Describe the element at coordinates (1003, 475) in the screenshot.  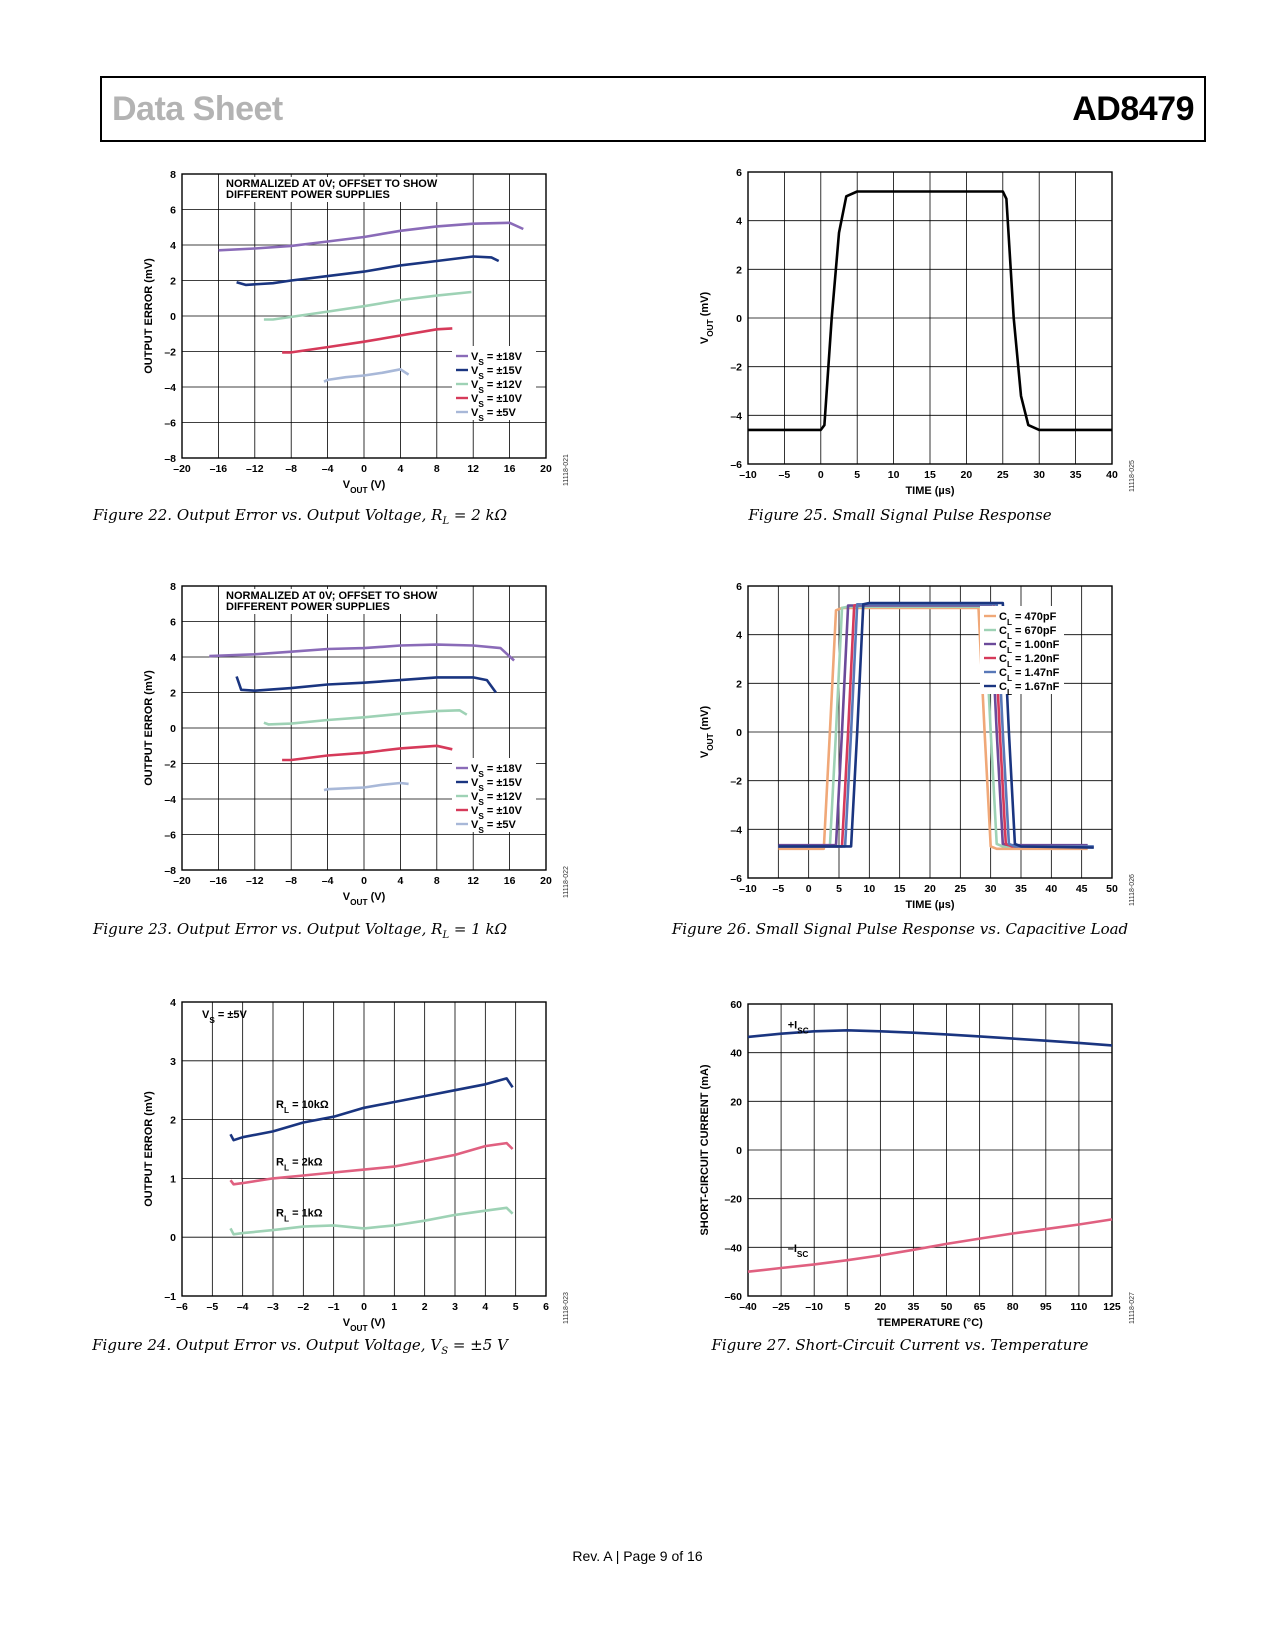
I see `x-tick-label: 25` at that location.